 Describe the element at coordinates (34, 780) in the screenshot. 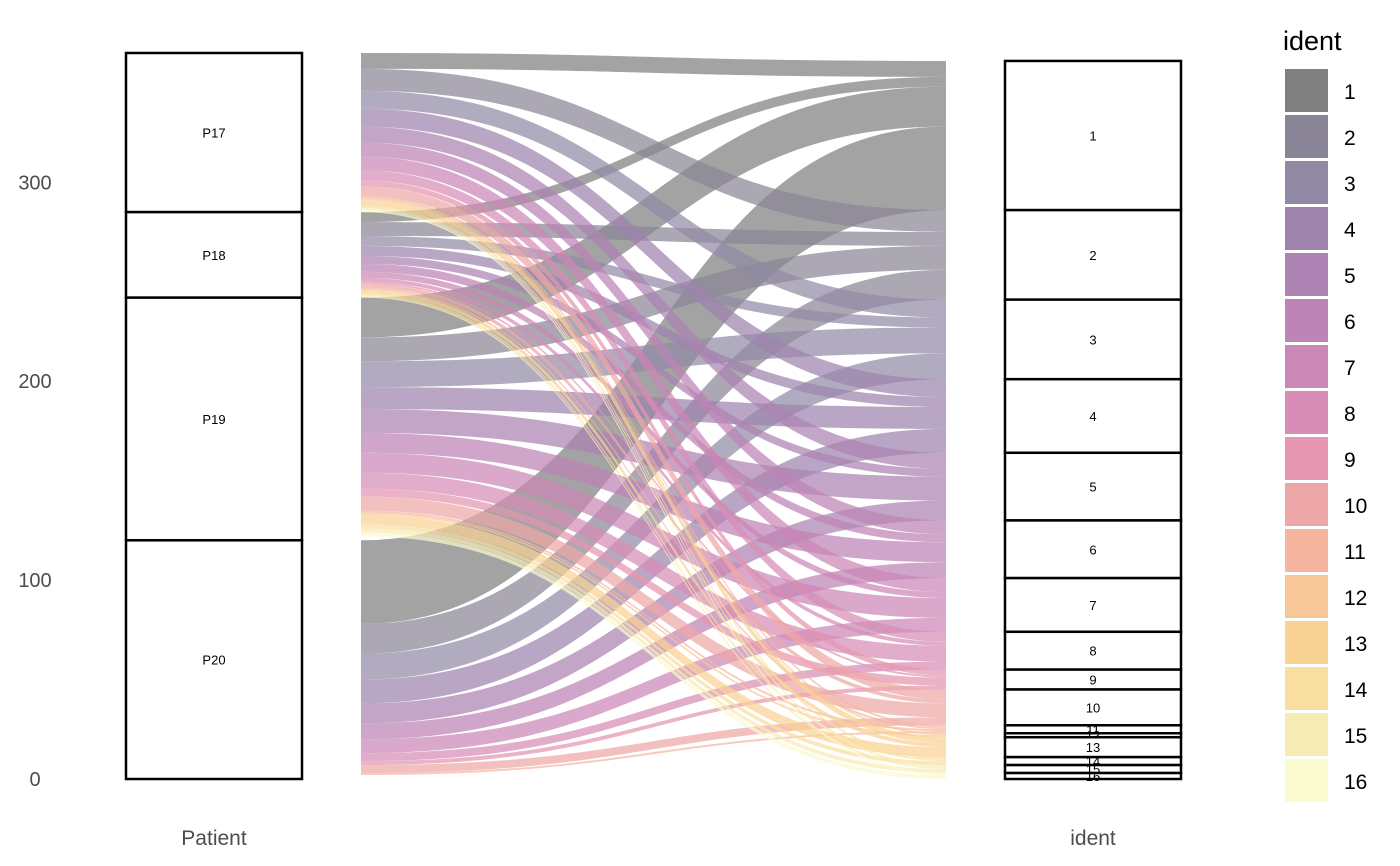

I see `y-tick-label: 0` at that location.